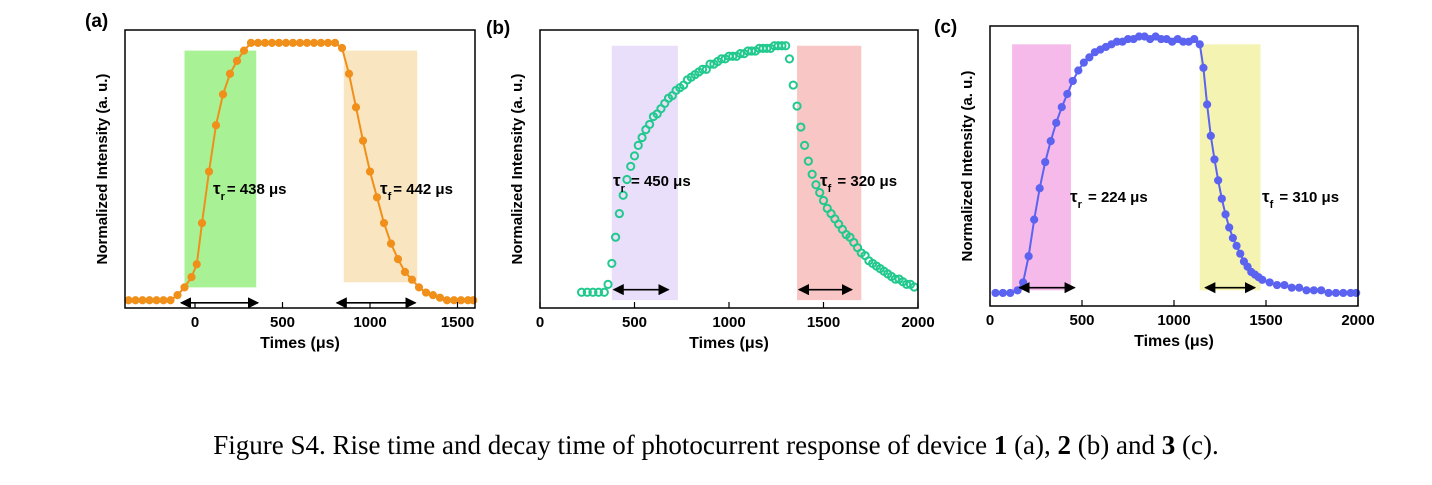 The image size is (1432, 485). Describe the element at coordinates (1300, 199) in the screenshot. I see `tau-annotation: τf = 310 μs` at that location.